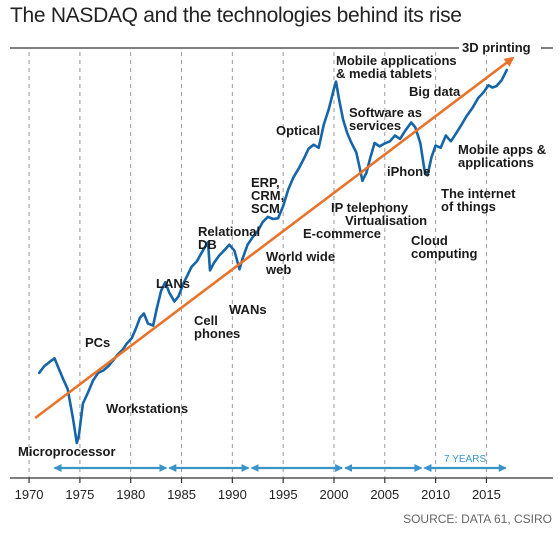 Image resolution: width=560 pixels, height=543 pixels. What do you see at coordinates (465, 459) in the screenshot?
I see `period-label: 7 YEARS` at bounding box center [465, 459].